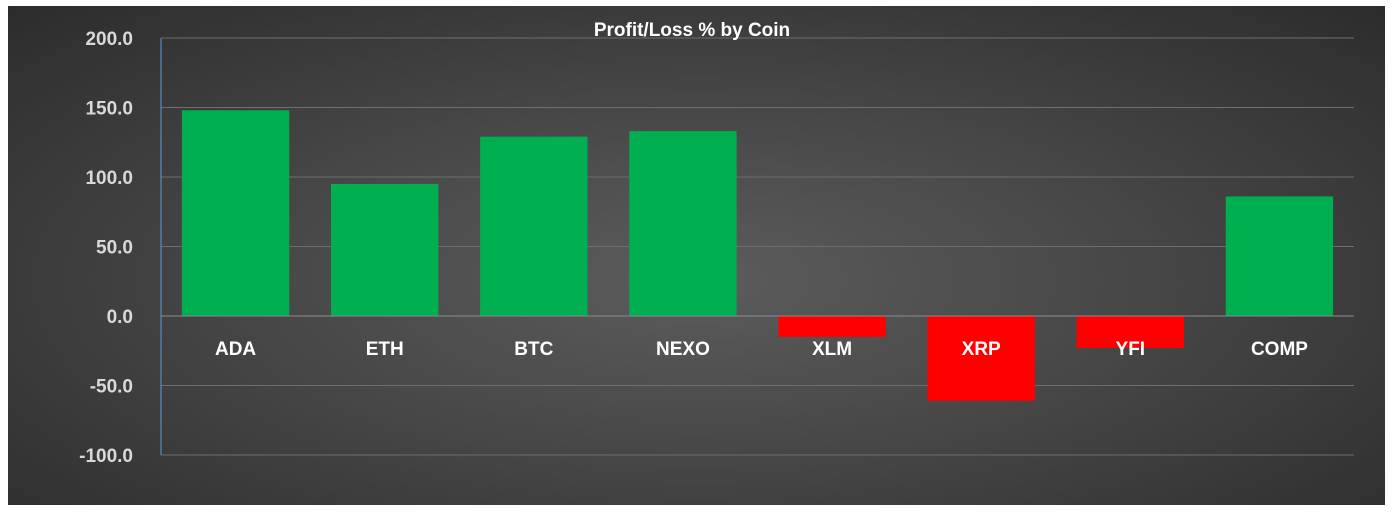 The image size is (1393, 516). I want to click on y-tick-label: -50.0, so click(111, 387).